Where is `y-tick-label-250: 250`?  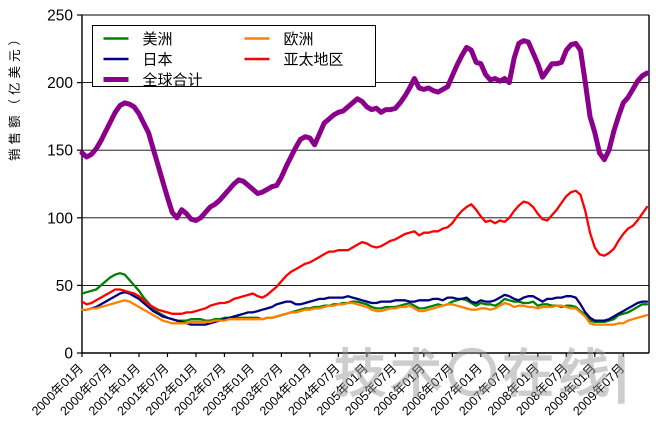 y-tick-label-250: 250 is located at coordinates (60, 16).